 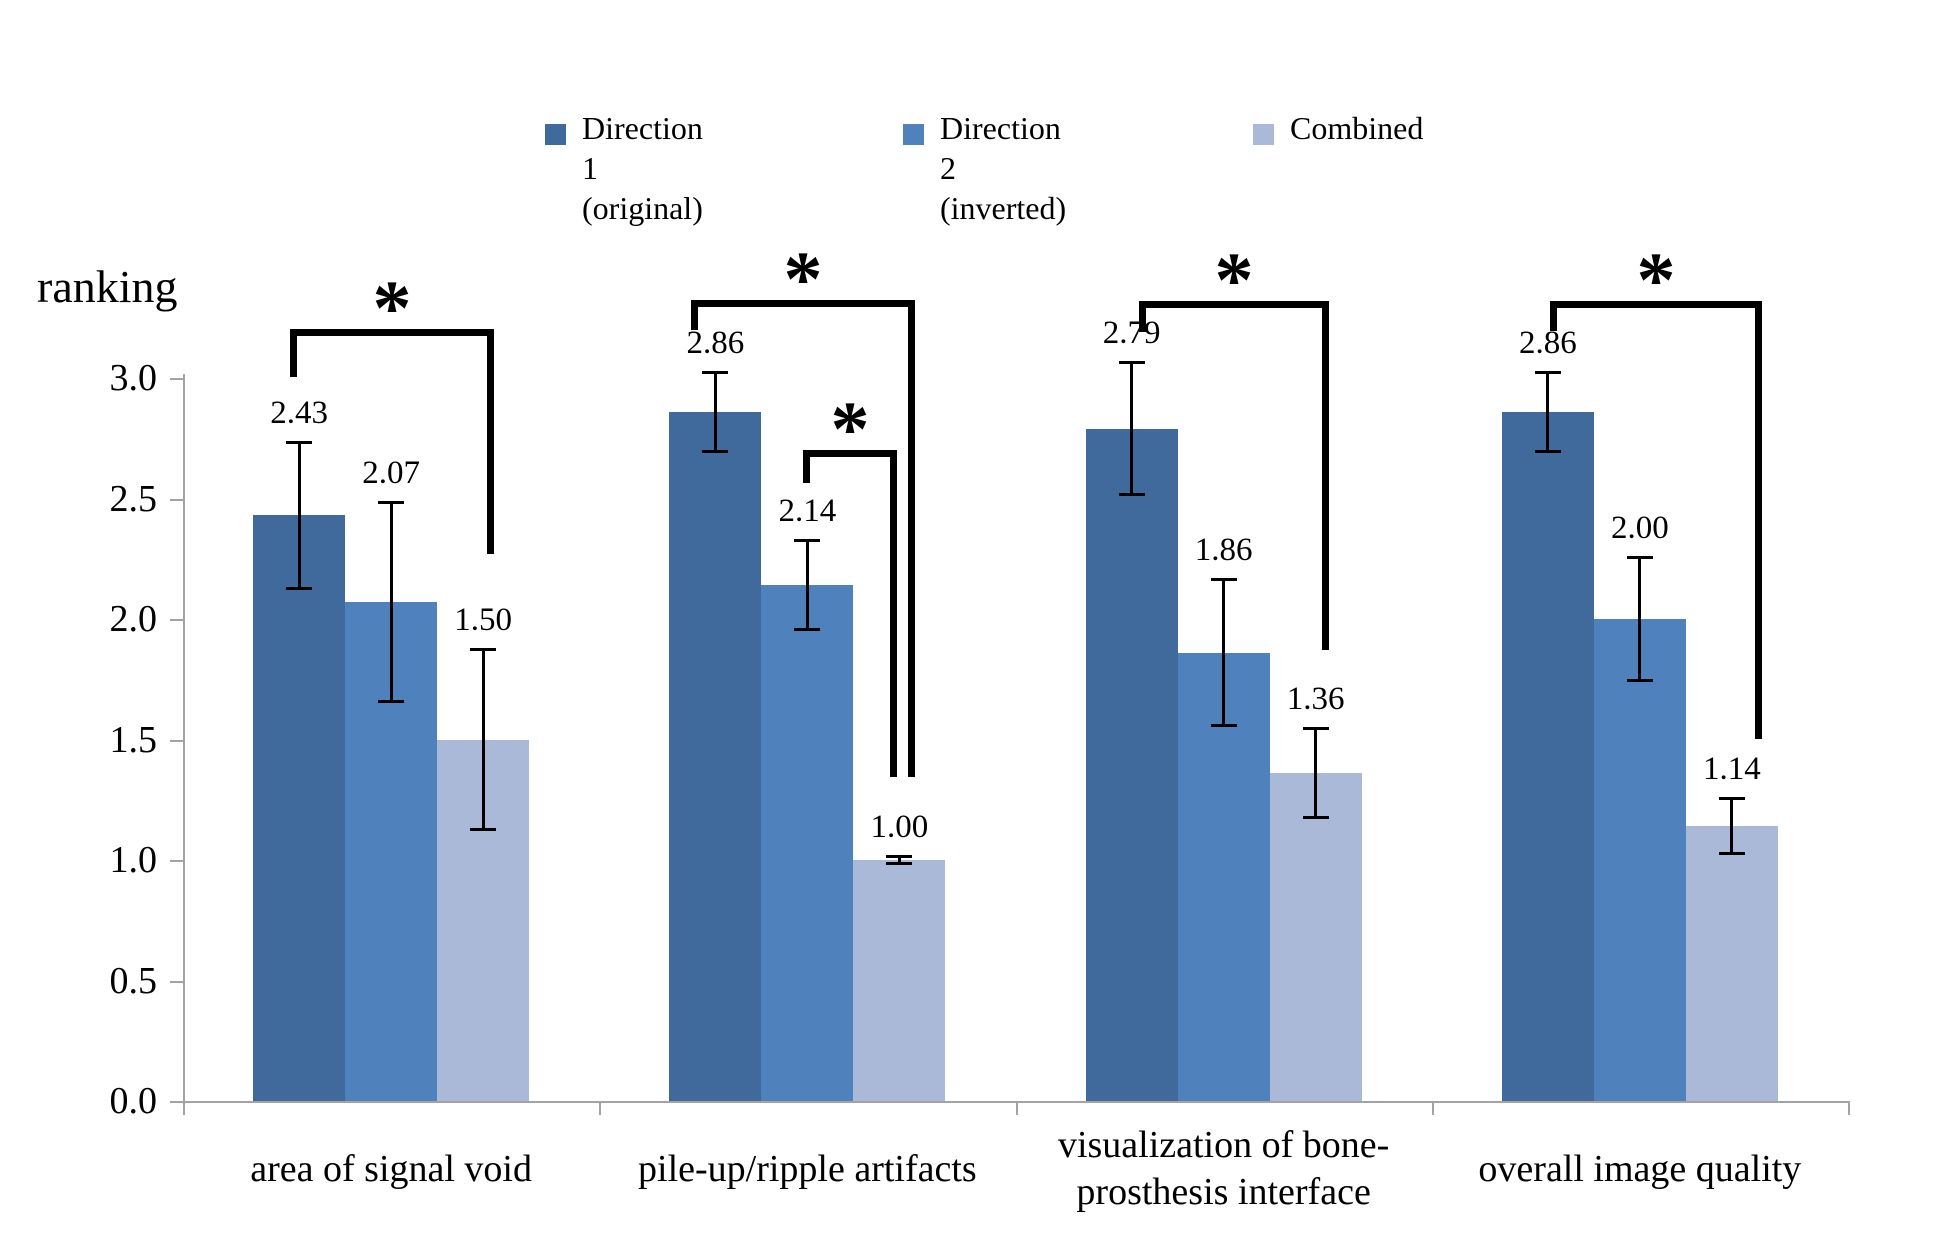 I want to click on y-axis-tick-label: 0.5, so click(x=133, y=980).